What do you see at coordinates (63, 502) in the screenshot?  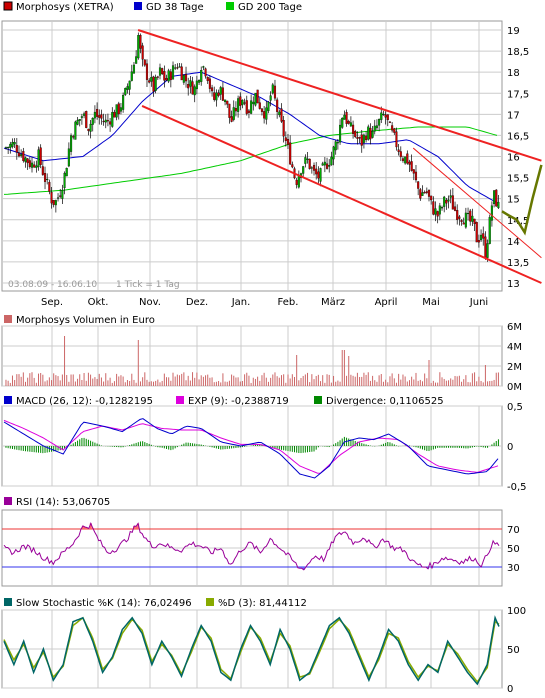 I see `legend-label-rsi: RSI (14): 53,06705` at bounding box center [63, 502].